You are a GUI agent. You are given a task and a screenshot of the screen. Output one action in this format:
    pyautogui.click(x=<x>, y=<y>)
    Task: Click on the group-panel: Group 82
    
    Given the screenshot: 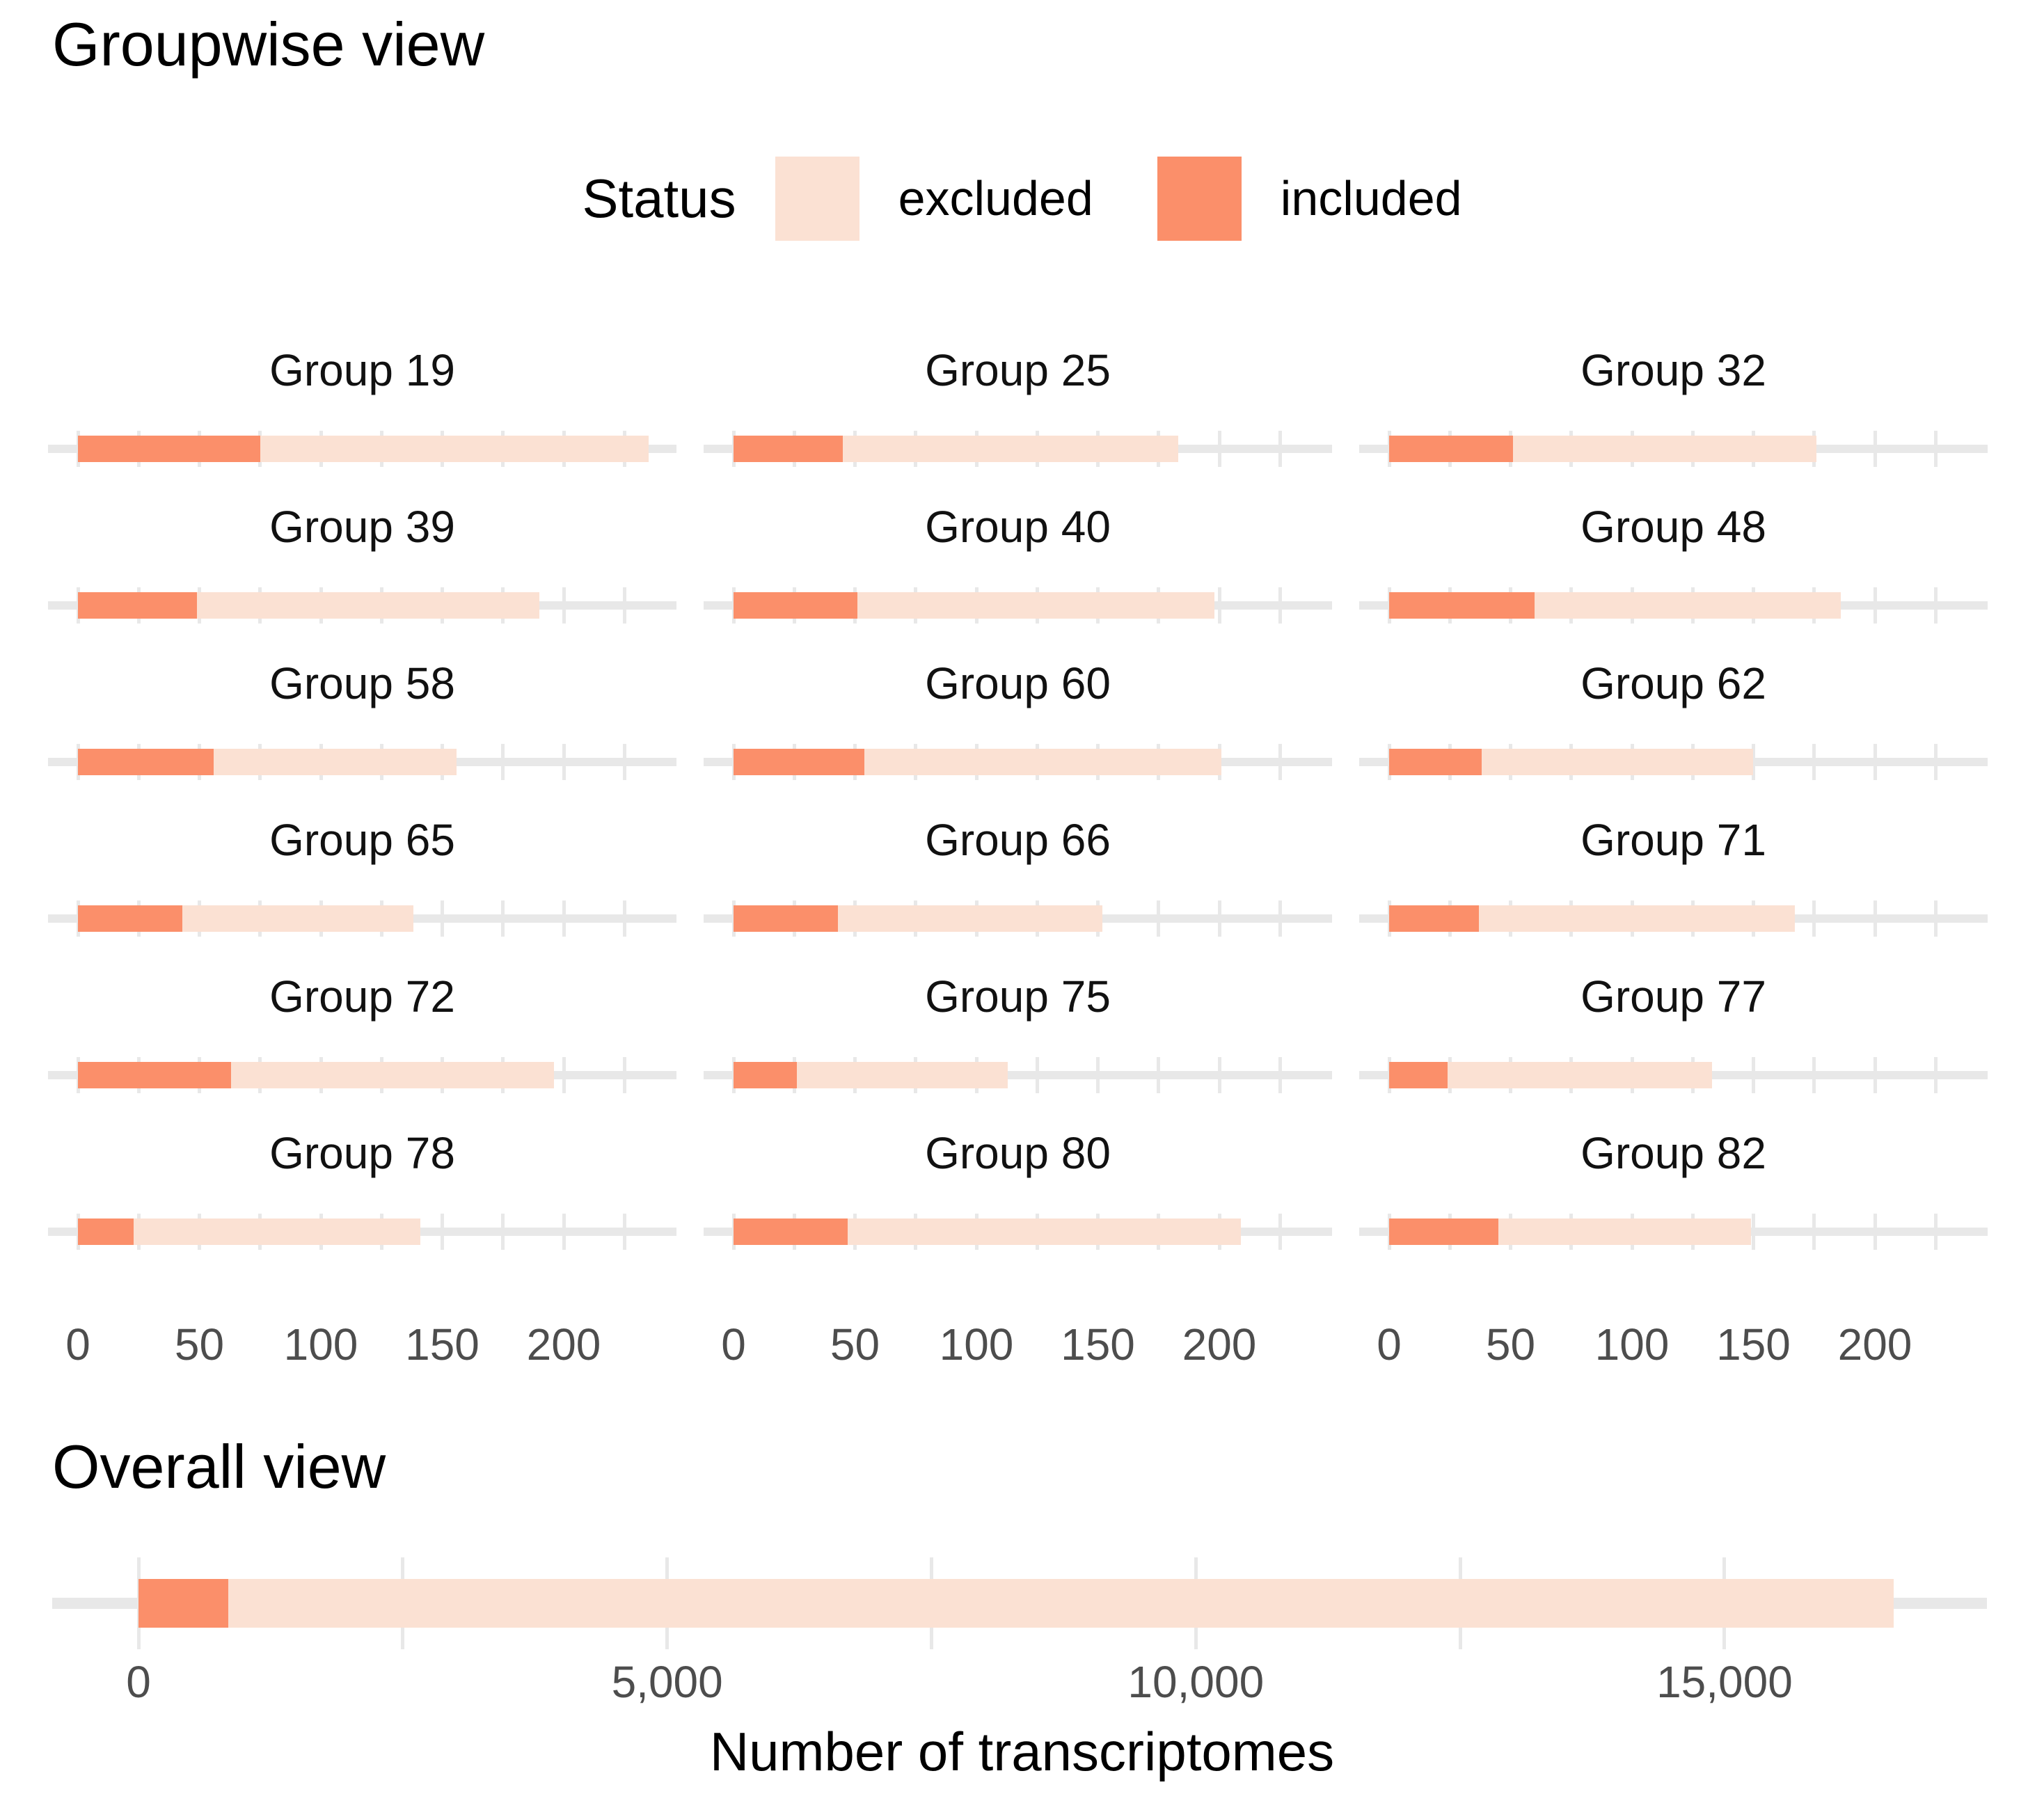 What is the action you would take?
    pyautogui.click(x=1673, y=1200)
    